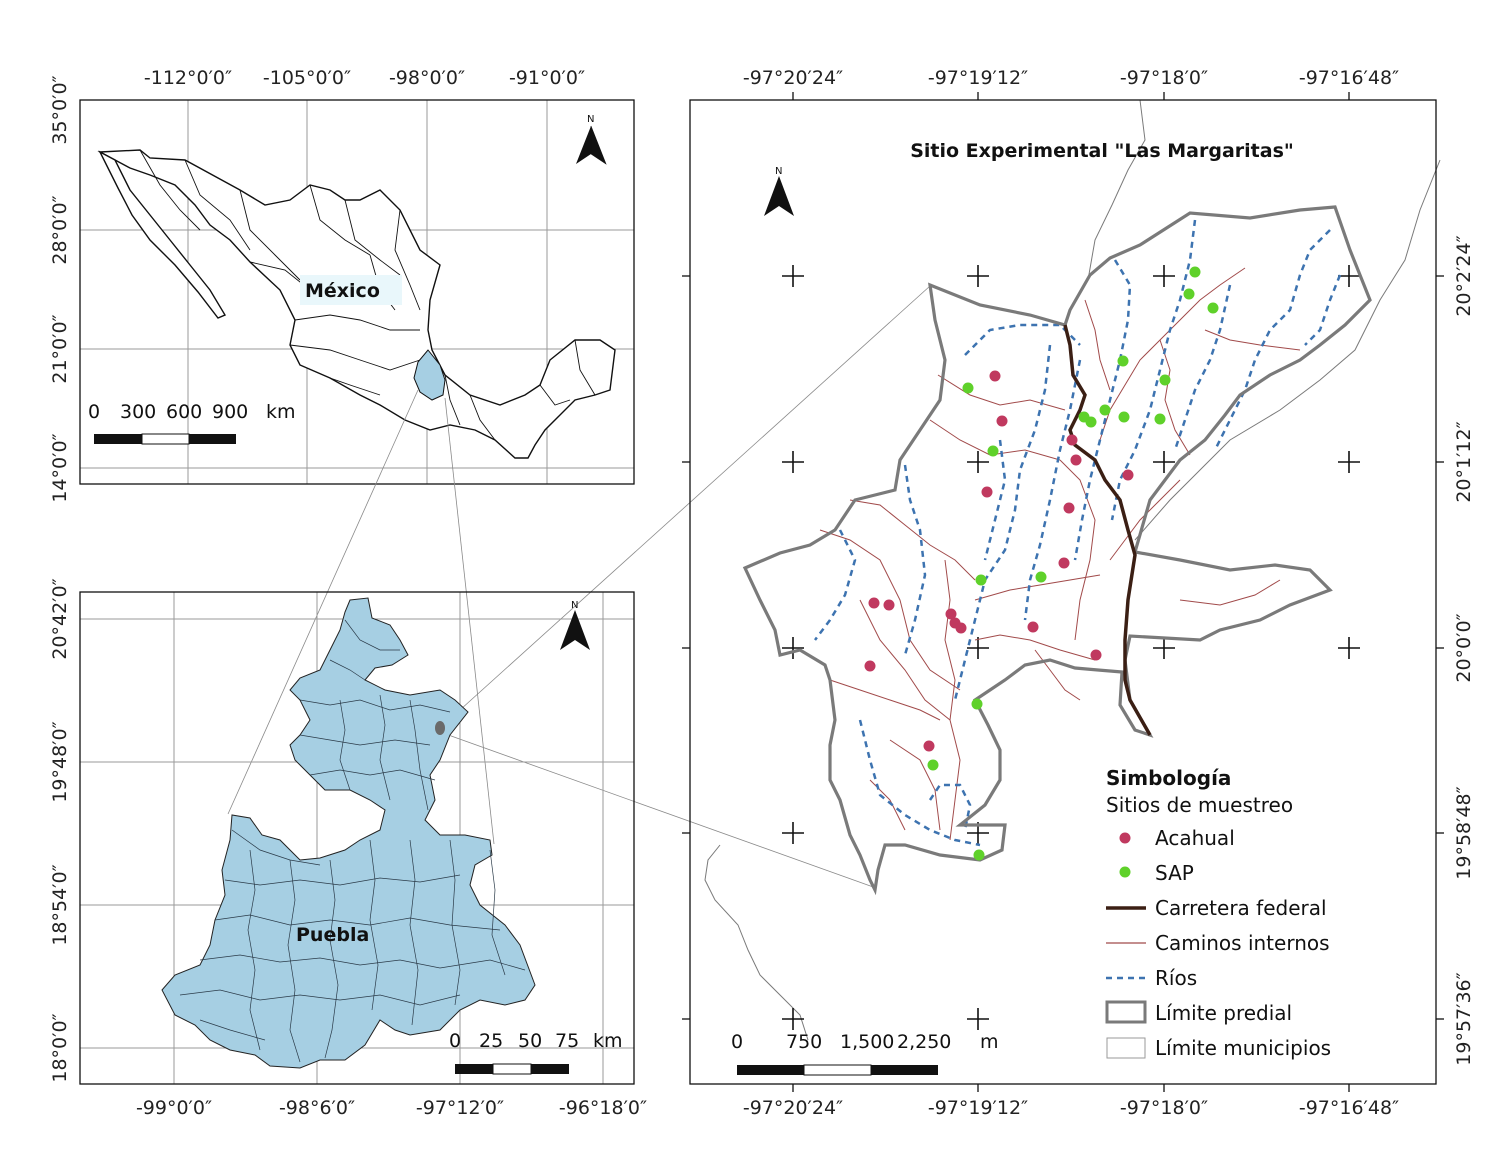 The width and height of the screenshot is (1506, 1164). Describe the element at coordinates (491, 1041) in the screenshot. I see `svg-text: 25` at that location.